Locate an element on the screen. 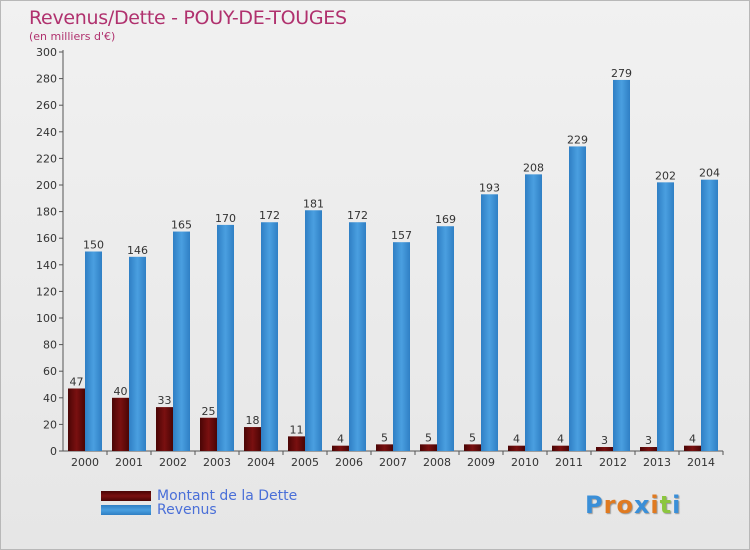  logo-letter: P is located at coordinates (594, 505).